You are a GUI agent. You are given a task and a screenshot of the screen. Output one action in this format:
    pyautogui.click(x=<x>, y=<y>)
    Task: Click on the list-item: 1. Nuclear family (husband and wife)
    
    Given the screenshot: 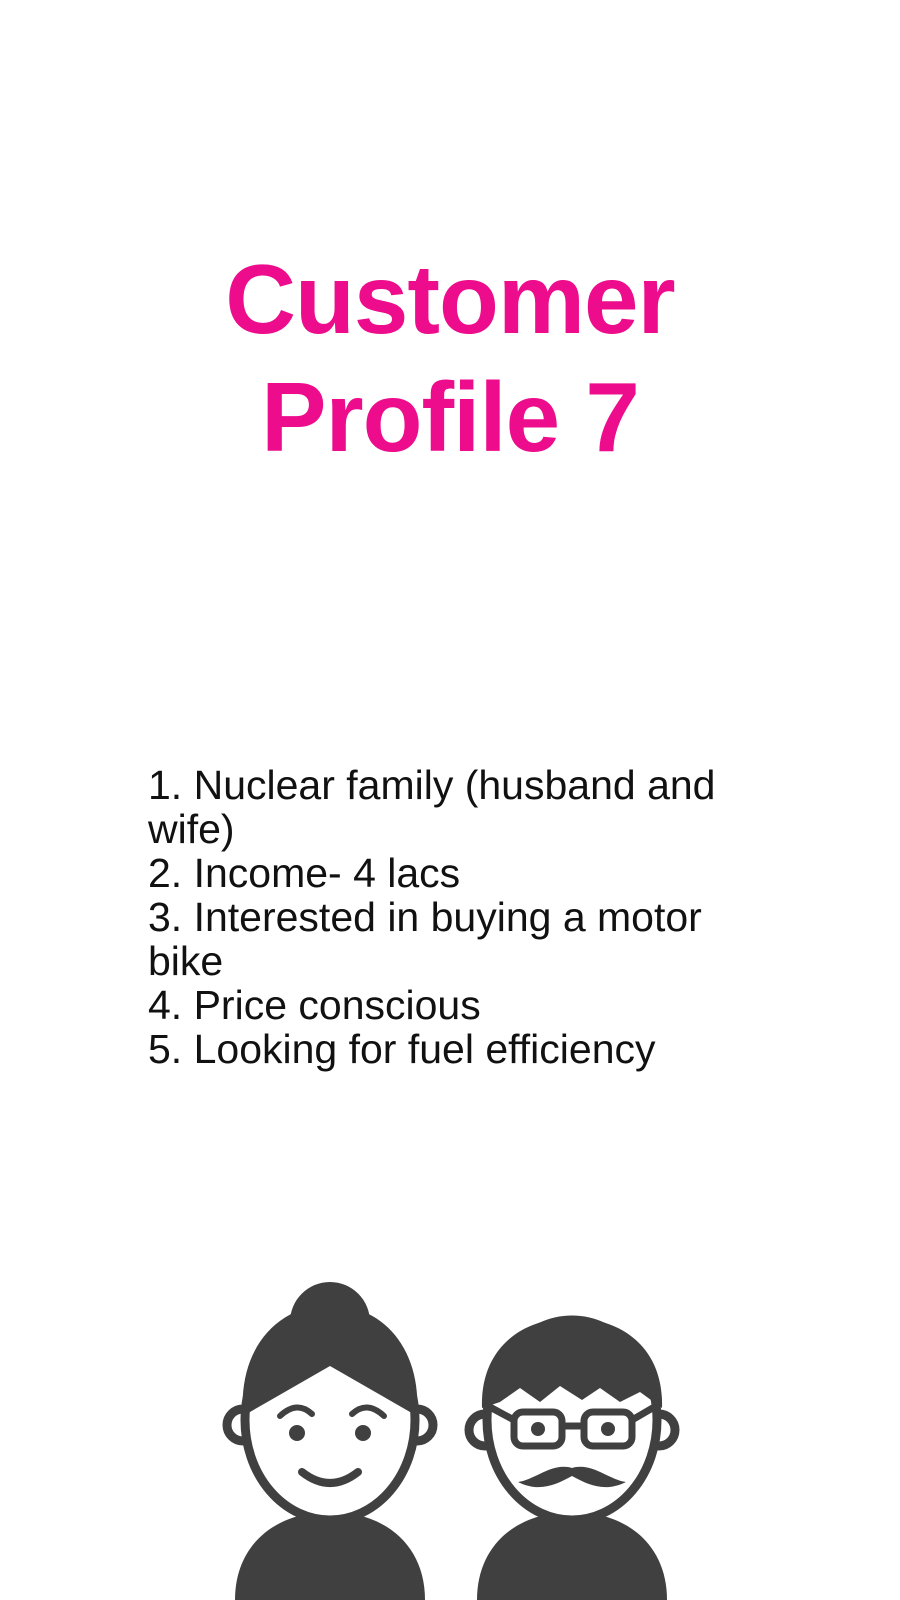 What is the action you would take?
    pyautogui.click(x=432, y=807)
    